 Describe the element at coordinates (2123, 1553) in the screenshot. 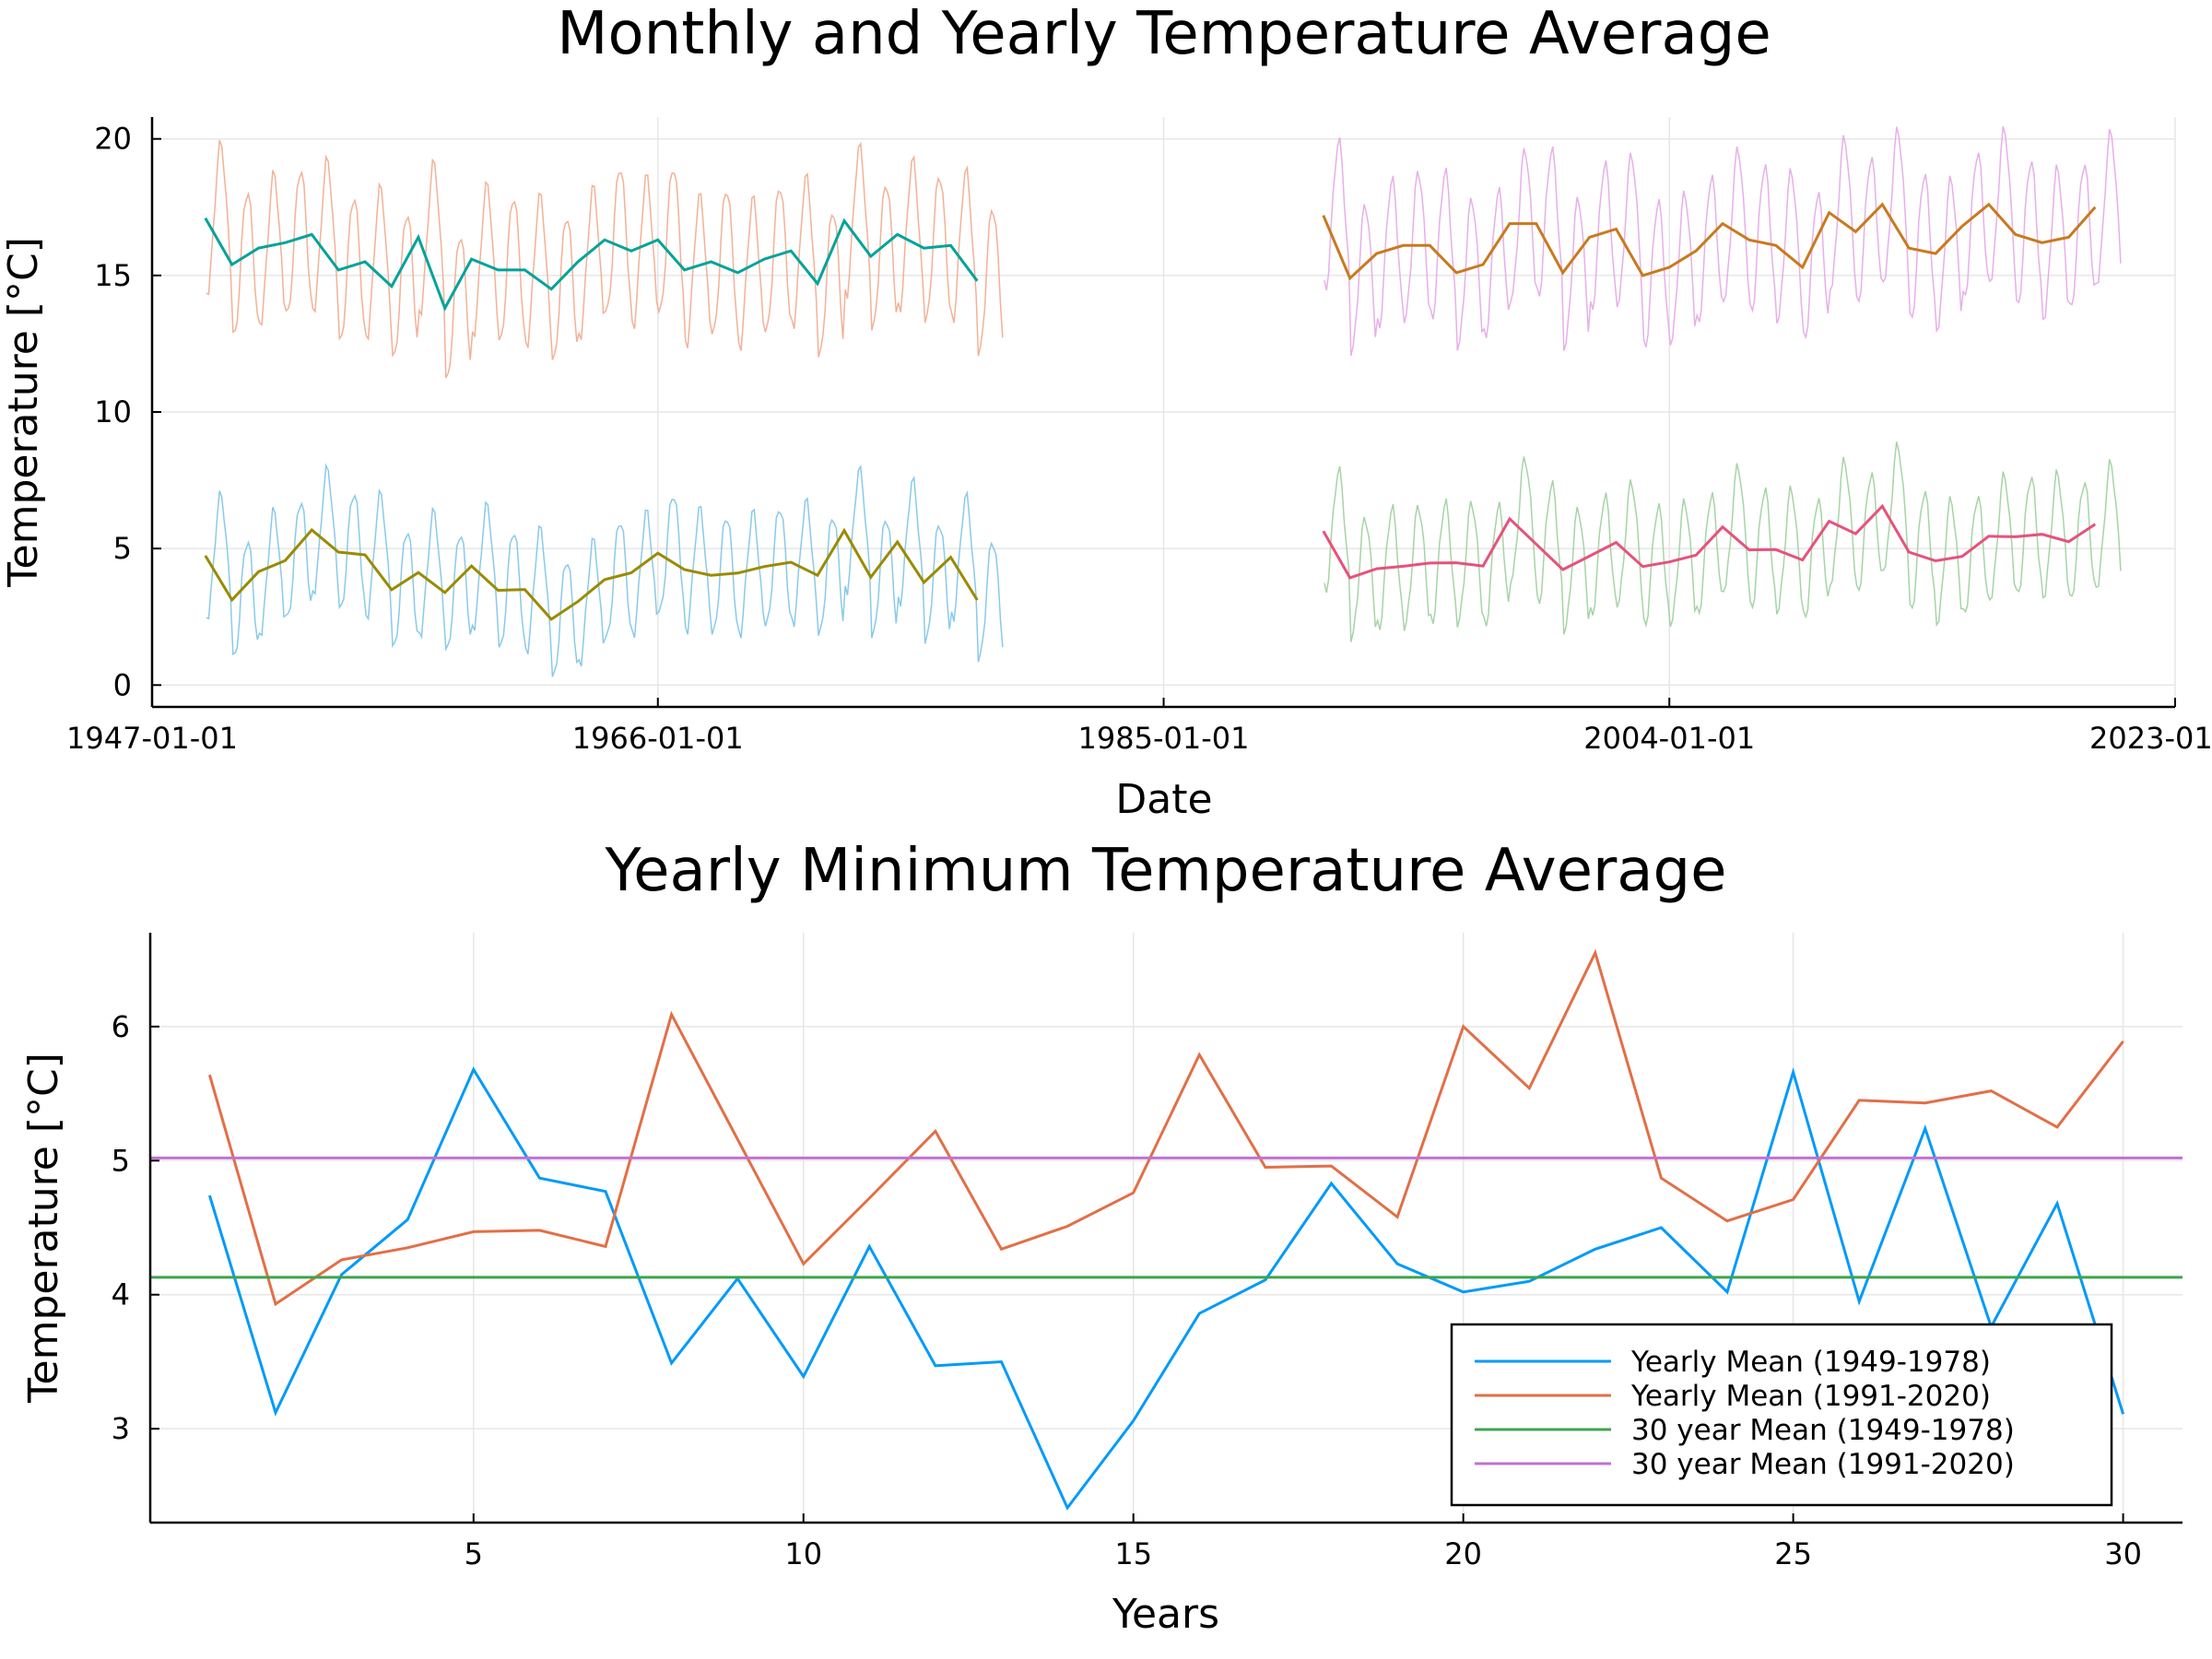

I see `bottom-x-tick-label: 30` at that location.